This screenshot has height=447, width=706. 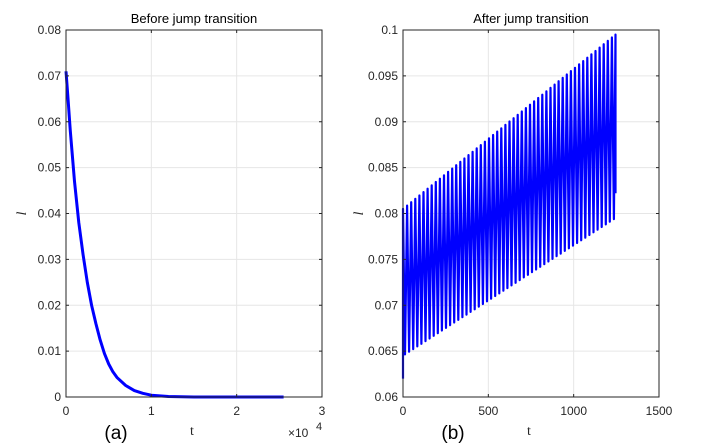 What do you see at coordinates (659, 411) in the screenshot?
I see `p1-x-tick-label-3: 1500` at bounding box center [659, 411].